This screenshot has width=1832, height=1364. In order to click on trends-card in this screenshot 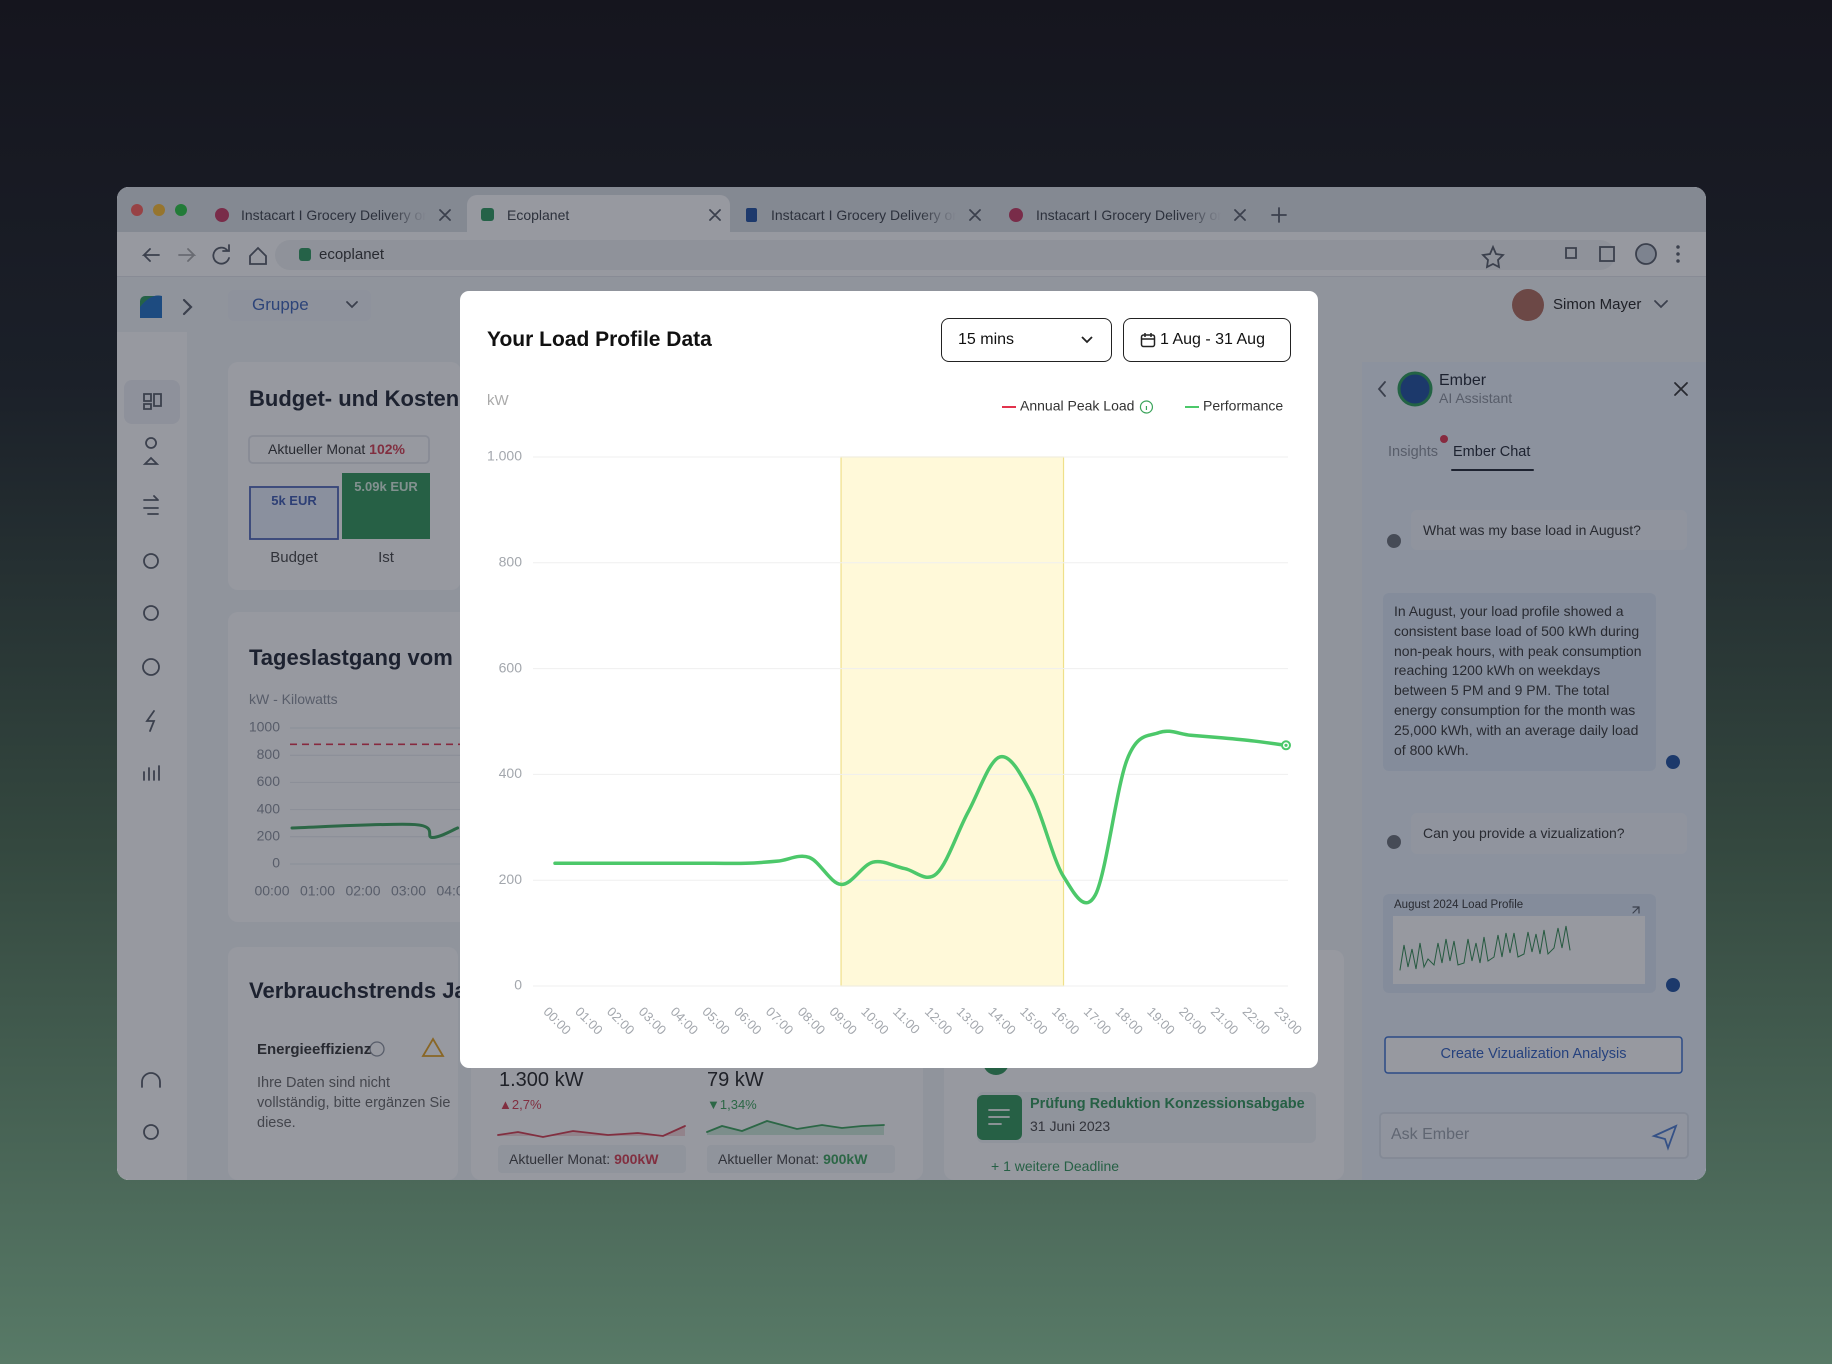, I will do `click(343, 1063)`.